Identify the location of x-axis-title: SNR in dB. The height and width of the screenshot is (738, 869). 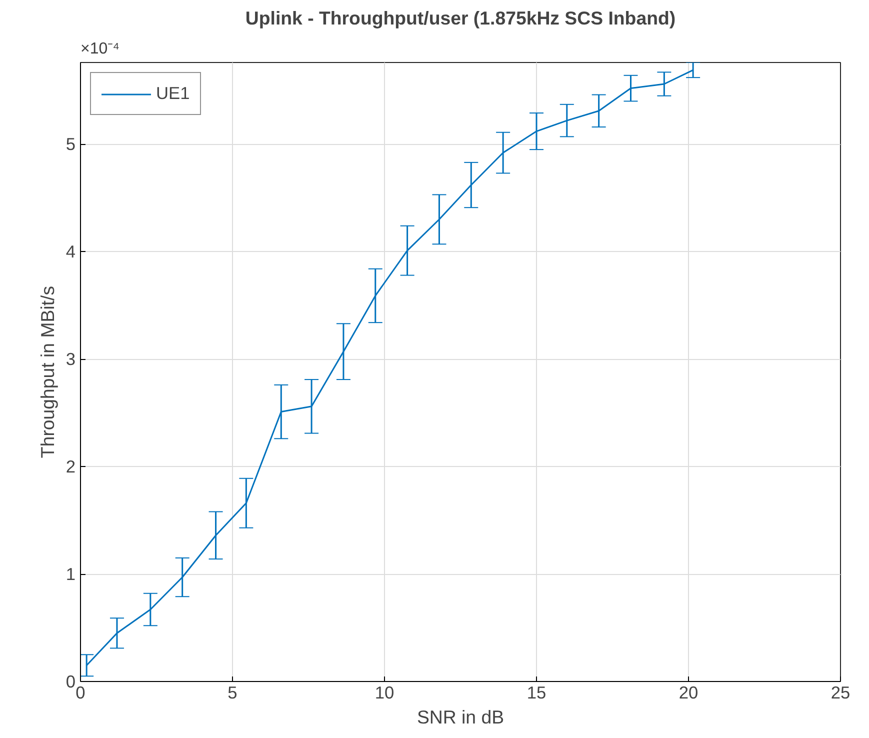
(460, 717).